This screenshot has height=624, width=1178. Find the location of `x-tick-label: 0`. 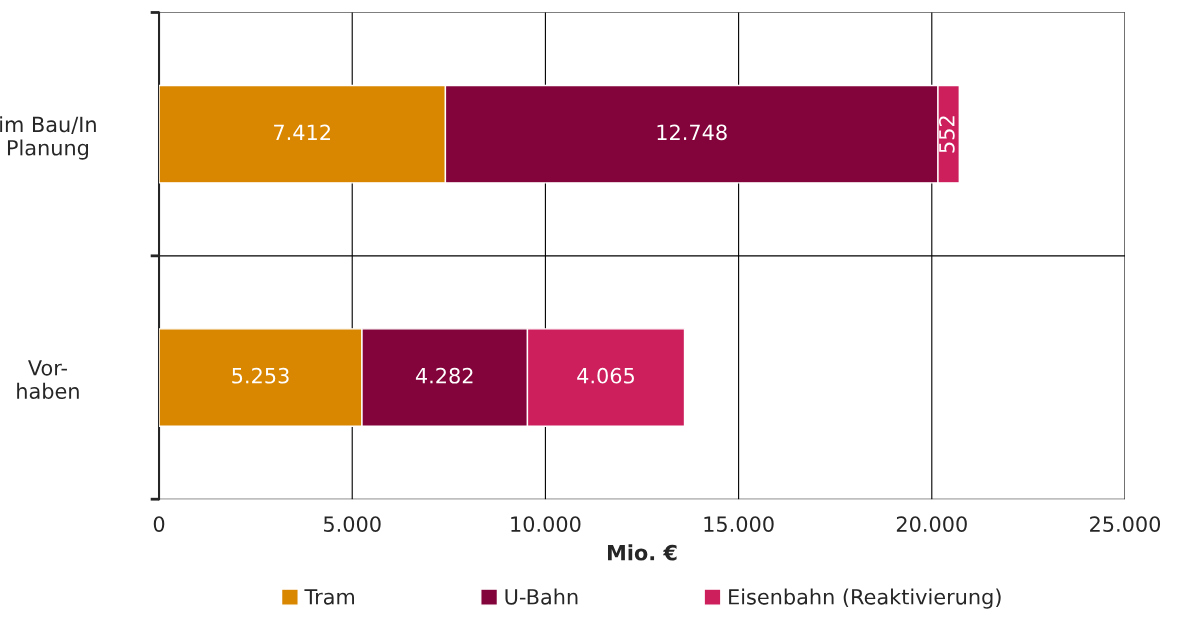

x-tick-label: 0 is located at coordinates (159, 524).